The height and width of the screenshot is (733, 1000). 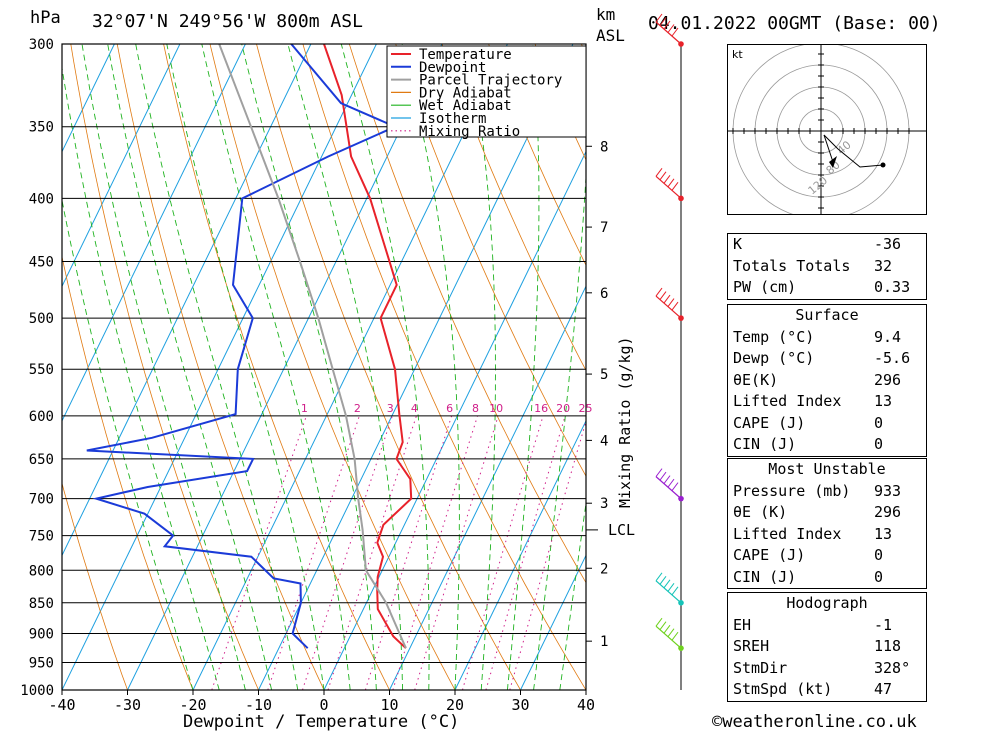 What do you see at coordinates (586, 705) in the screenshot?
I see `x-tick-label: 40` at bounding box center [586, 705].